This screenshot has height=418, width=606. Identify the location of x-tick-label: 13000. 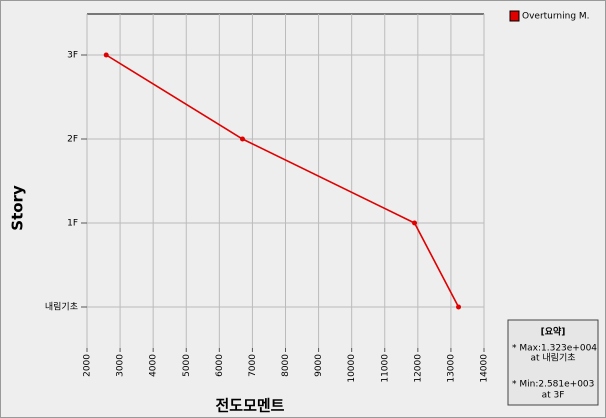
(451, 368).